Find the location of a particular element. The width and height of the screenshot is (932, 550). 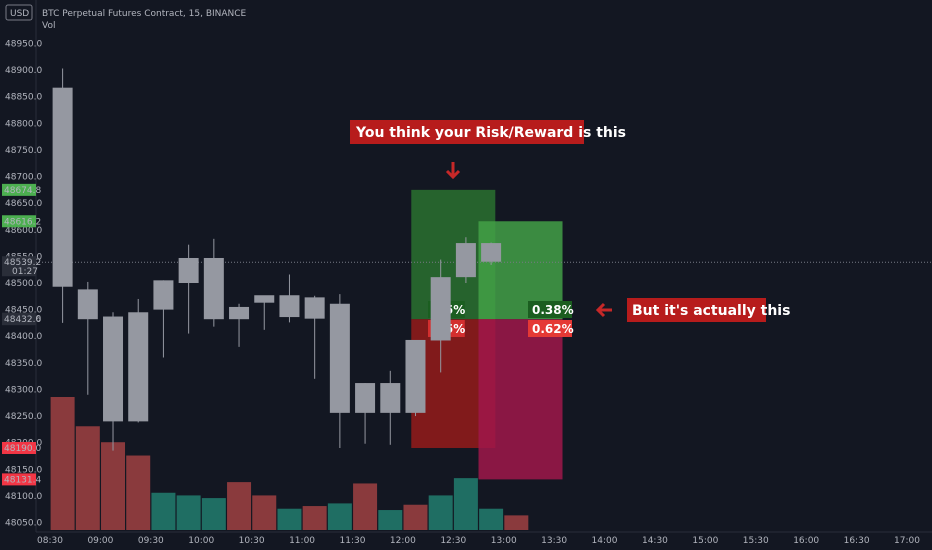

top-annotation-bg is located at coordinates (467, 132).